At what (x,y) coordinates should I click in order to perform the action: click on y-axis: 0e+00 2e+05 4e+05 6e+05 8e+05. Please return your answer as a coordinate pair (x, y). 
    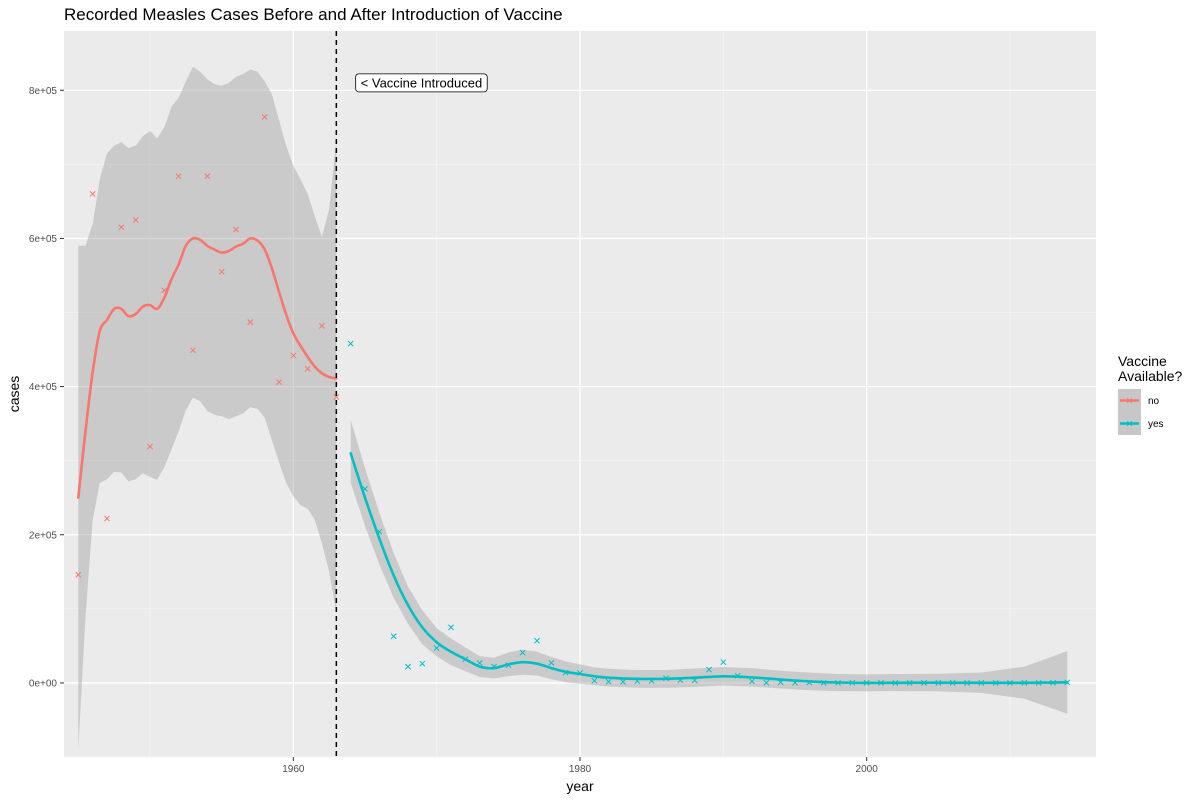
    Looking at the image, I should click on (46, 387).